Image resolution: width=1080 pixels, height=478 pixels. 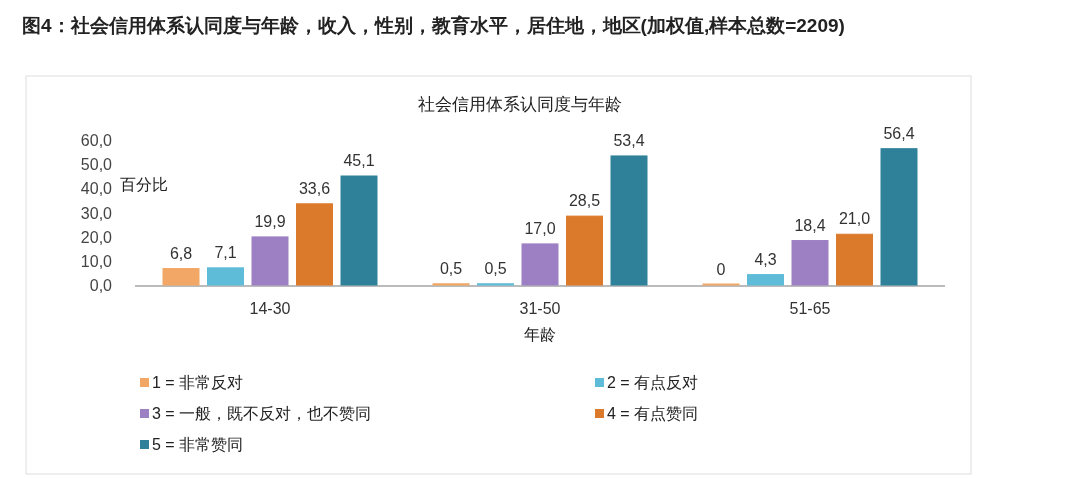 I want to click on data-label: 7,1, so click(x=225, y=252).